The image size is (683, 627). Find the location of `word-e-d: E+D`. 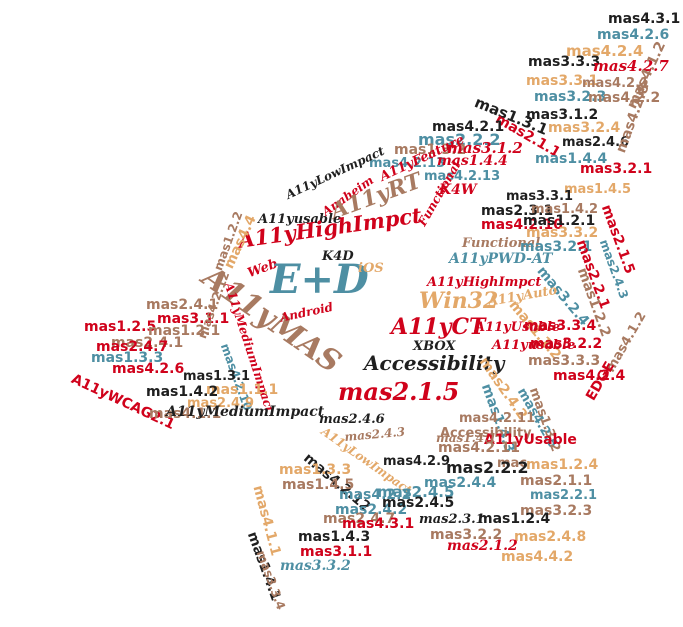

word-e-d: E+D is located at coordinates (319, 279).